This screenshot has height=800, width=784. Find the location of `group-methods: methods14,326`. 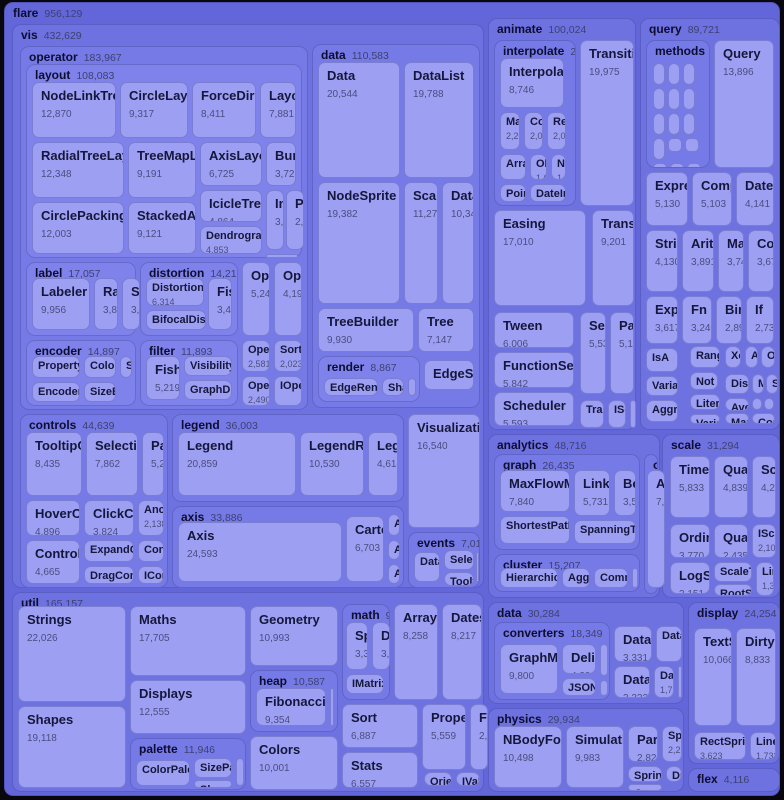

group-methods: methods14,326 is located at coordinates (678, 104).